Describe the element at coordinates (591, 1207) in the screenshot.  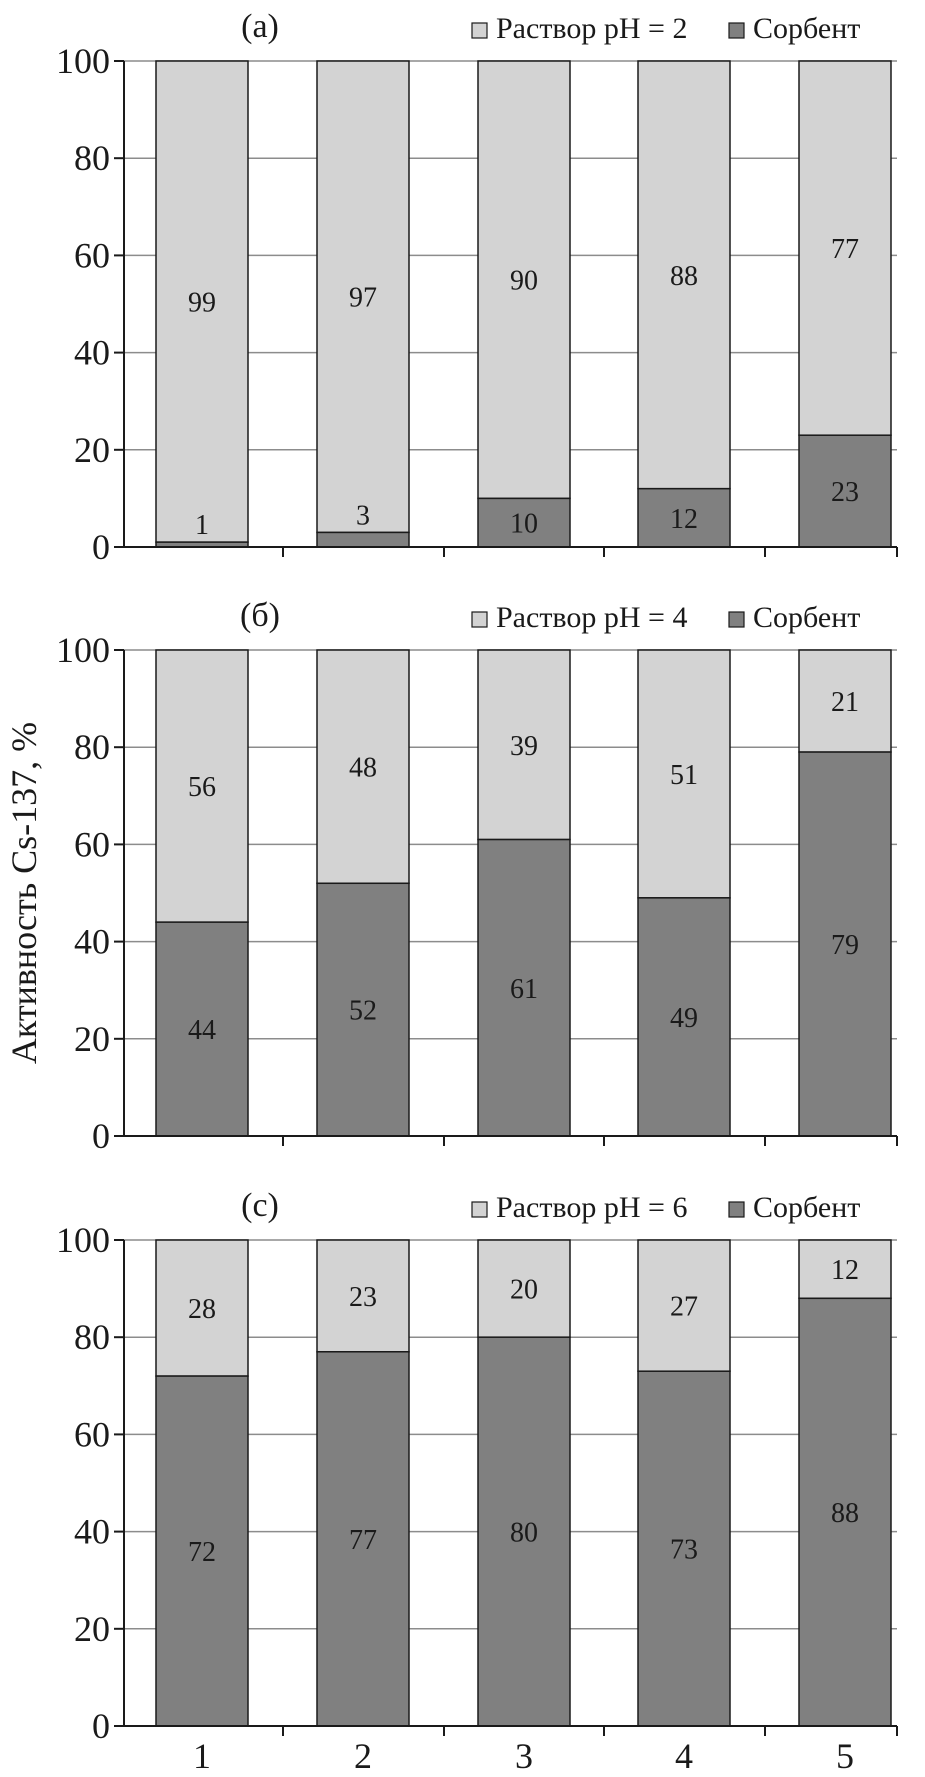
I see `legend-label-solution: Раствор pH = 6` at that location.